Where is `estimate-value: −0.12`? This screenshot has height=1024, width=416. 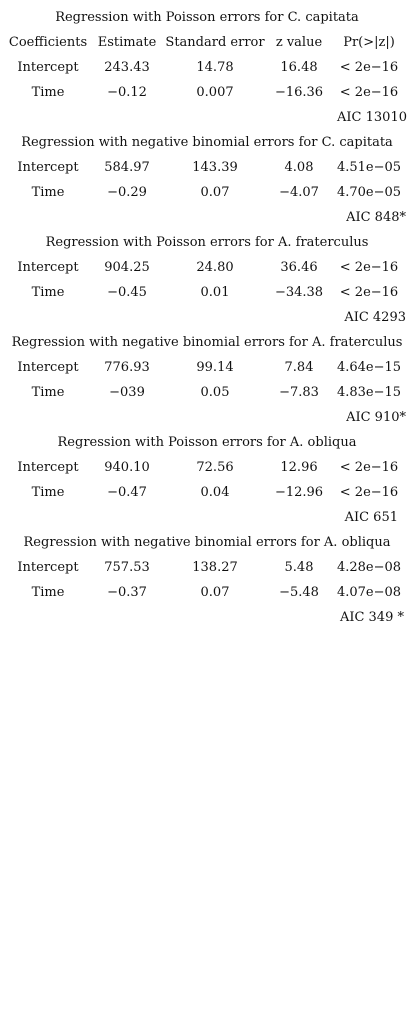 estimate-value: −0.12 is located at coordinates (127, 92).